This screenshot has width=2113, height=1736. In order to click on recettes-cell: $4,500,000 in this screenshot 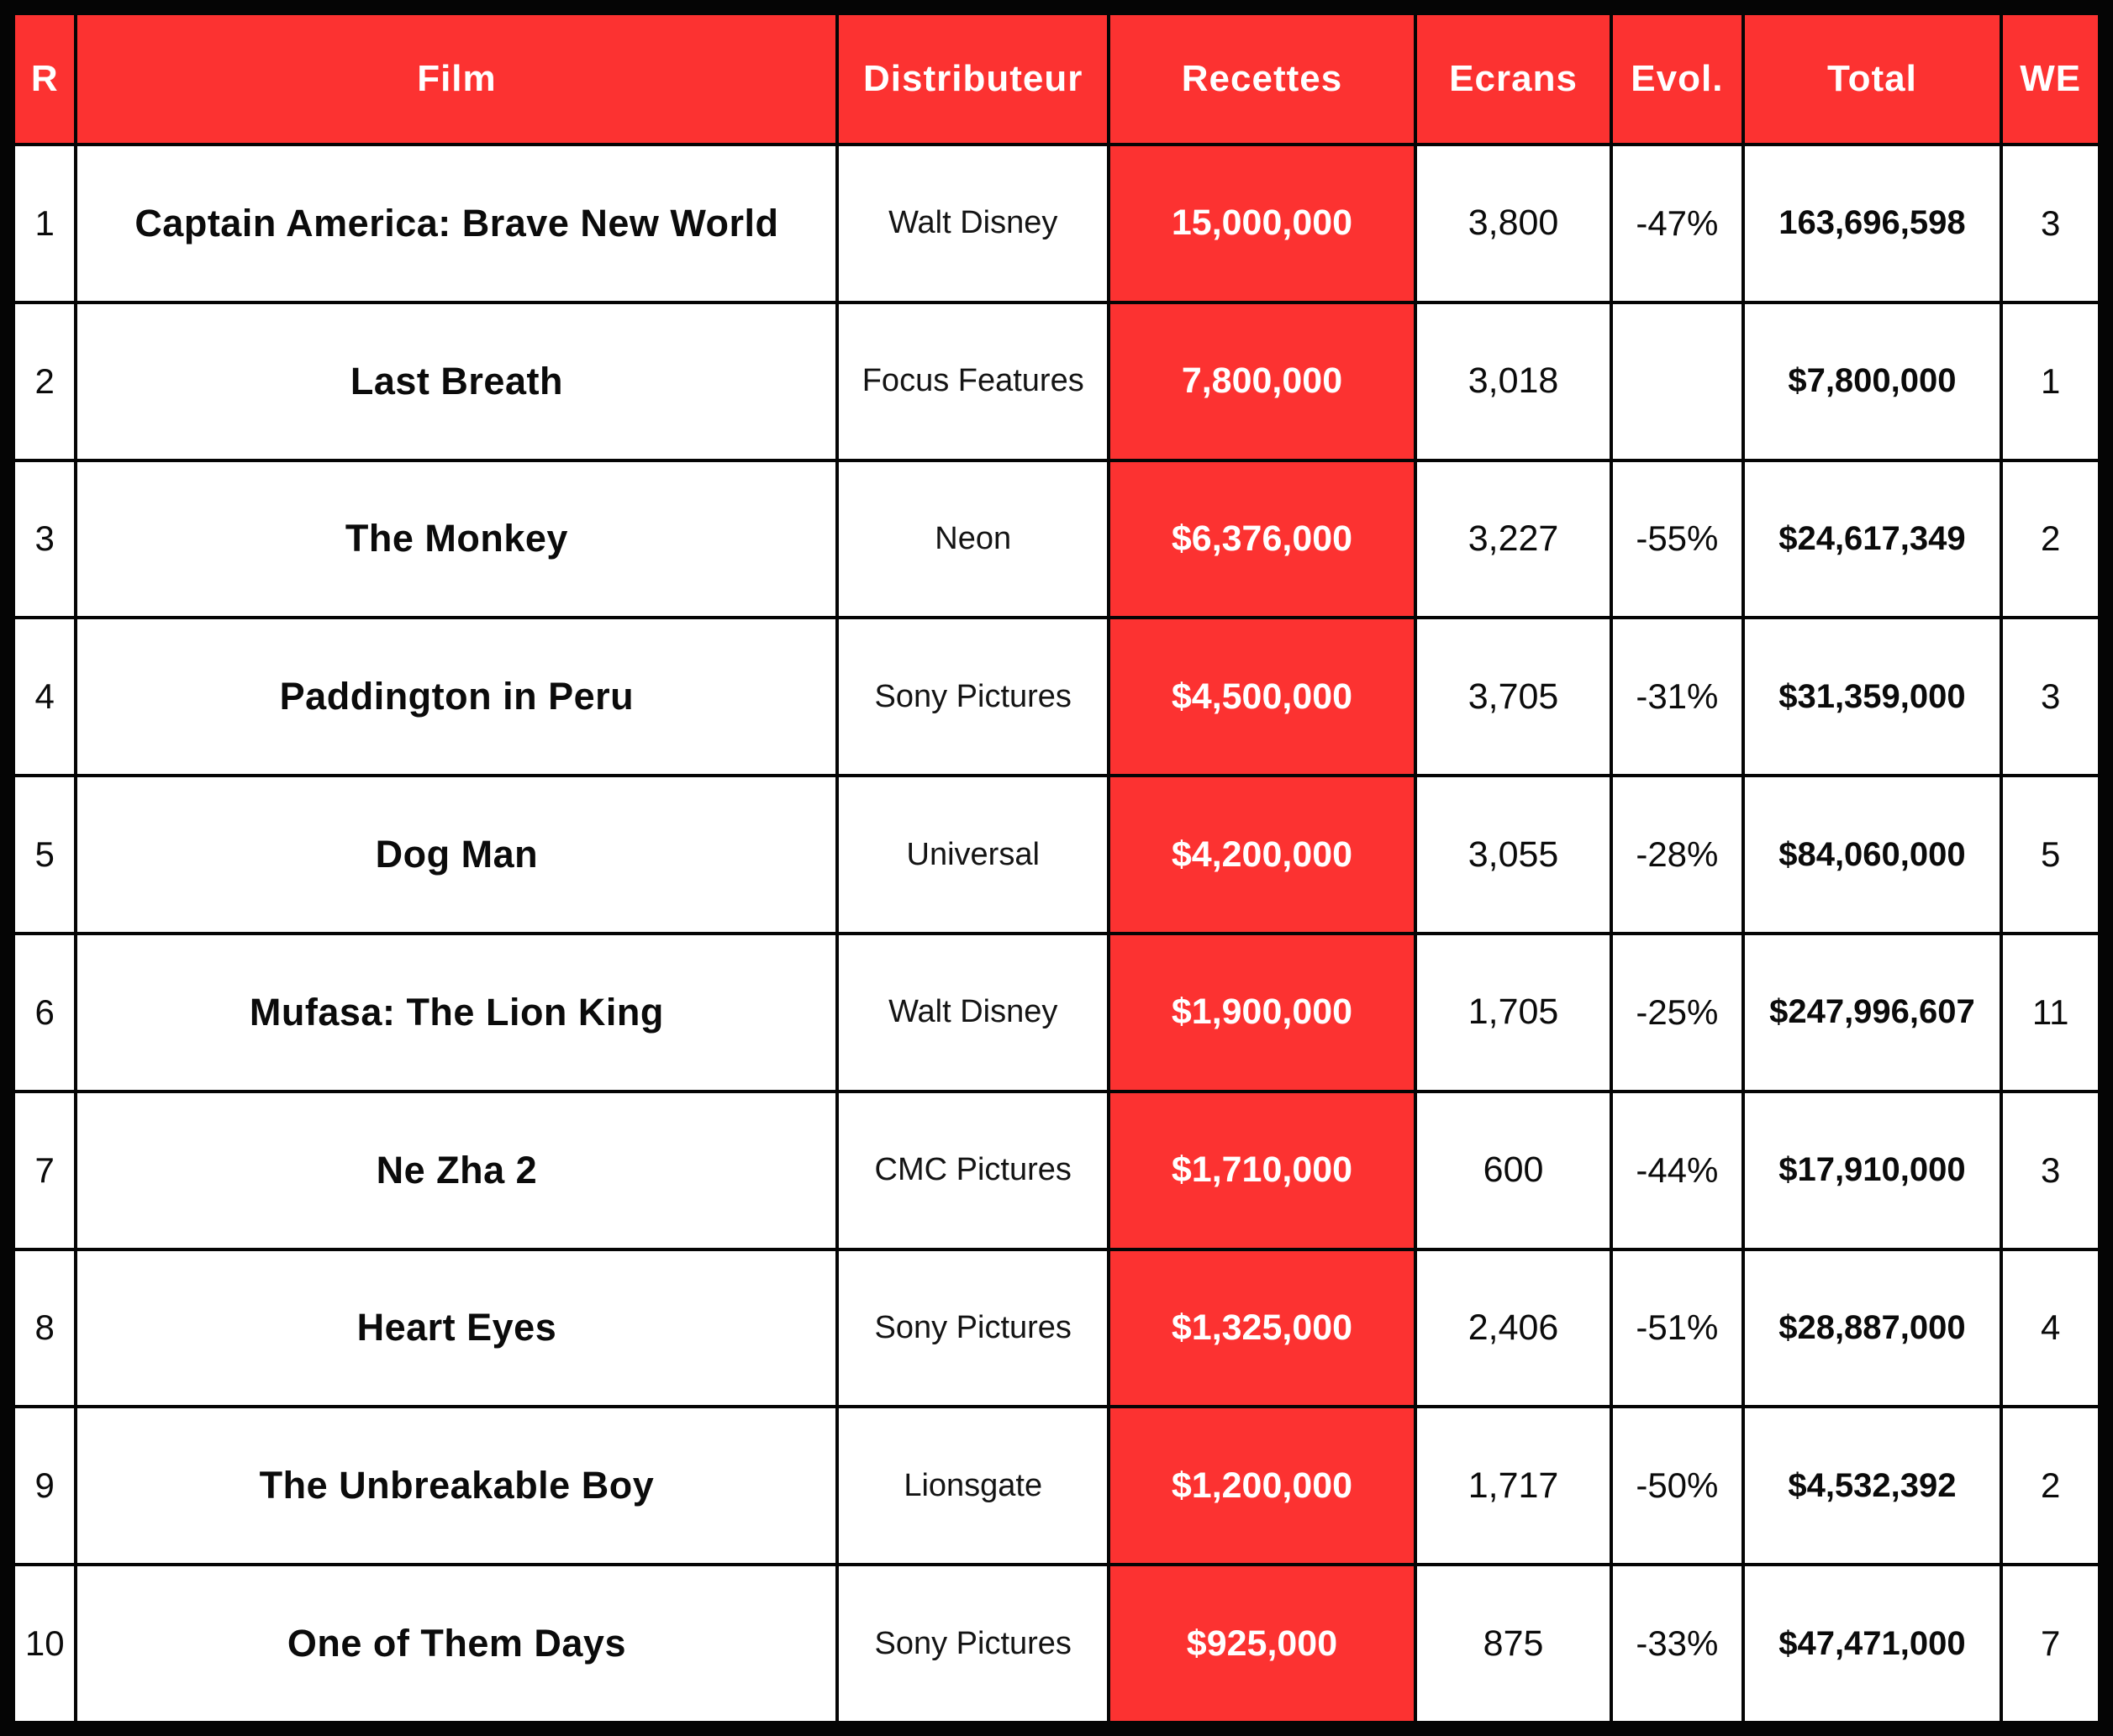, I will do `click(1262, 697)`.